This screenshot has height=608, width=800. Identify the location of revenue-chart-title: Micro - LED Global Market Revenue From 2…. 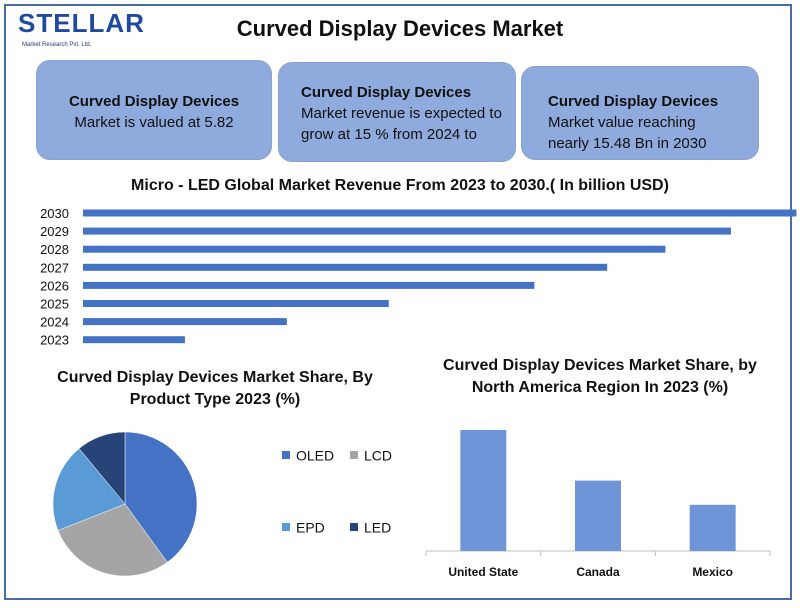
(400, 185).